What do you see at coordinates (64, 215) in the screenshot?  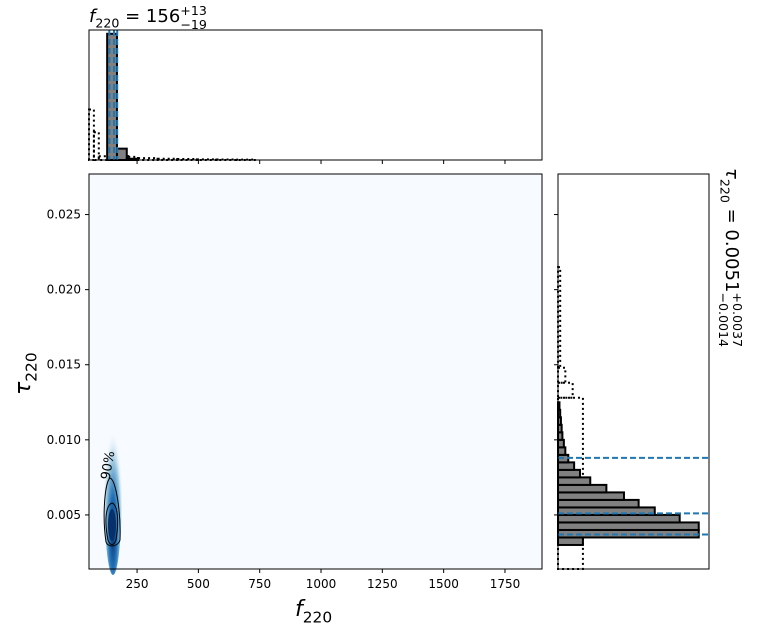 I see `y-tick-label: 0.025` at bounding box center [64, 215].